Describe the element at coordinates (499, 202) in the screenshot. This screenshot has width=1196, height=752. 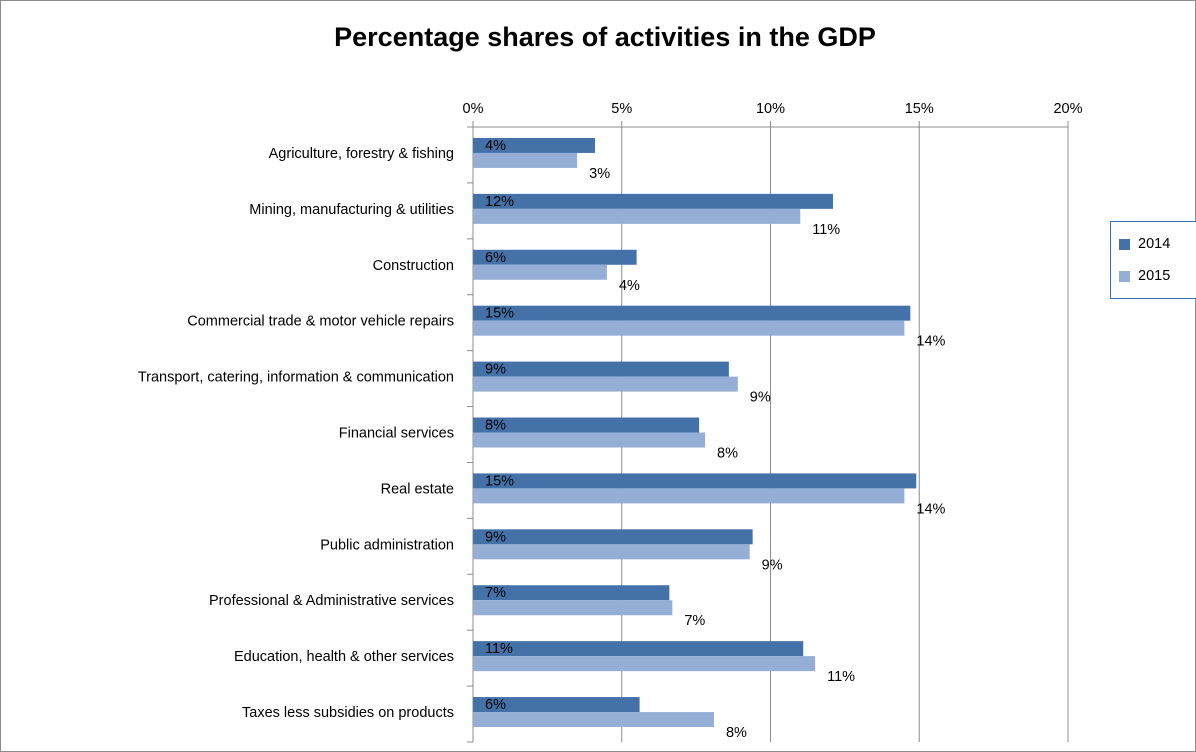
I see `data-label-2014: 12%` at that location.